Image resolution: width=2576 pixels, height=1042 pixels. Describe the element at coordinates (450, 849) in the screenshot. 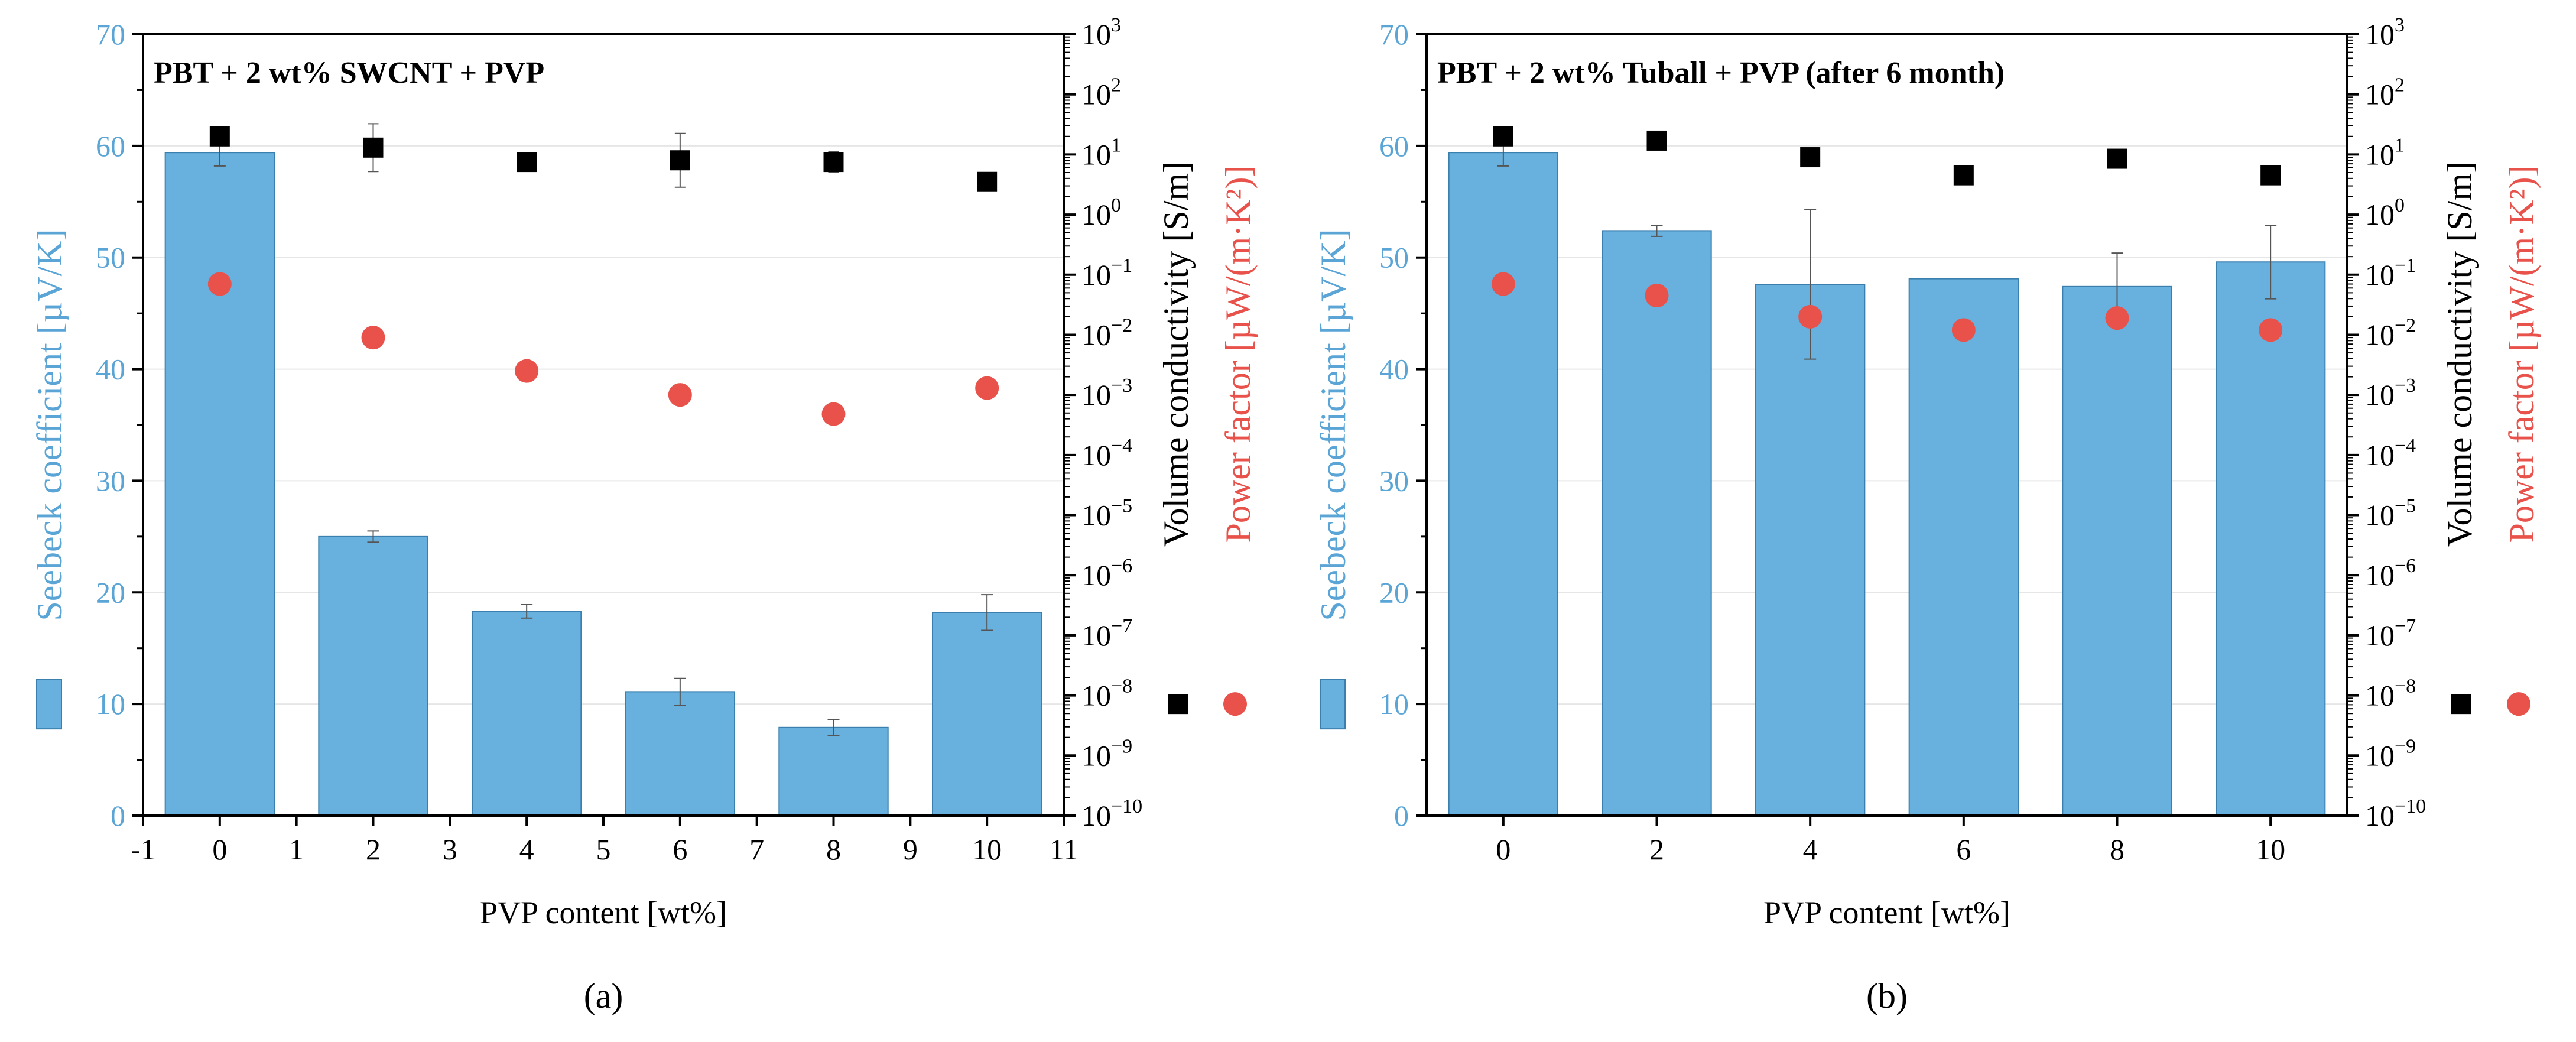

I see `x-tick-label: 3` at that location.